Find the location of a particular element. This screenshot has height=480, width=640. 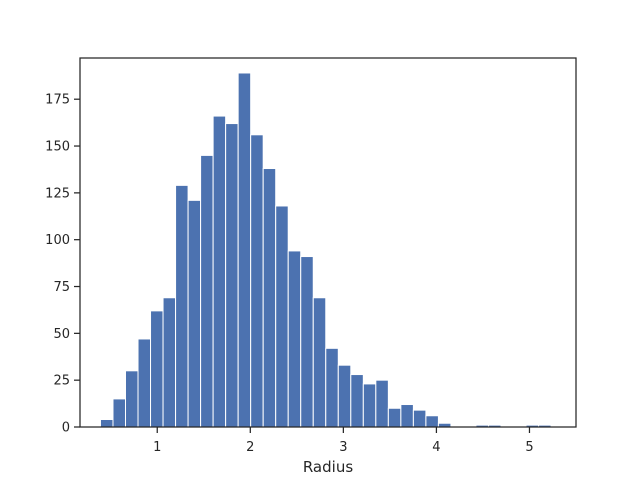

y-tick-label: 175 is located at coordinates (57, 100).